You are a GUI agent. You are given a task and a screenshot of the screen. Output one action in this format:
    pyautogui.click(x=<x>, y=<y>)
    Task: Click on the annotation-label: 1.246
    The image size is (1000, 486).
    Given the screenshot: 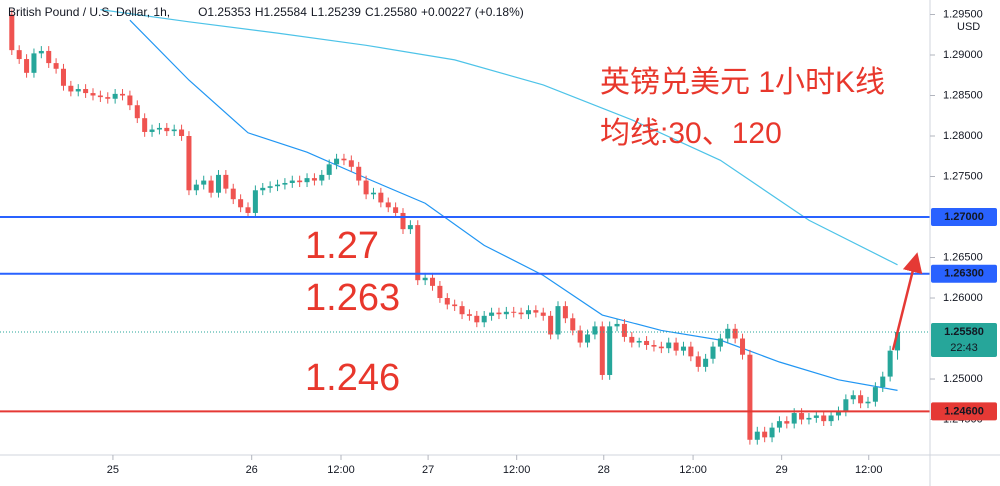 What is the action you would take?
    pyautogui.click(x=352, y=378)
    